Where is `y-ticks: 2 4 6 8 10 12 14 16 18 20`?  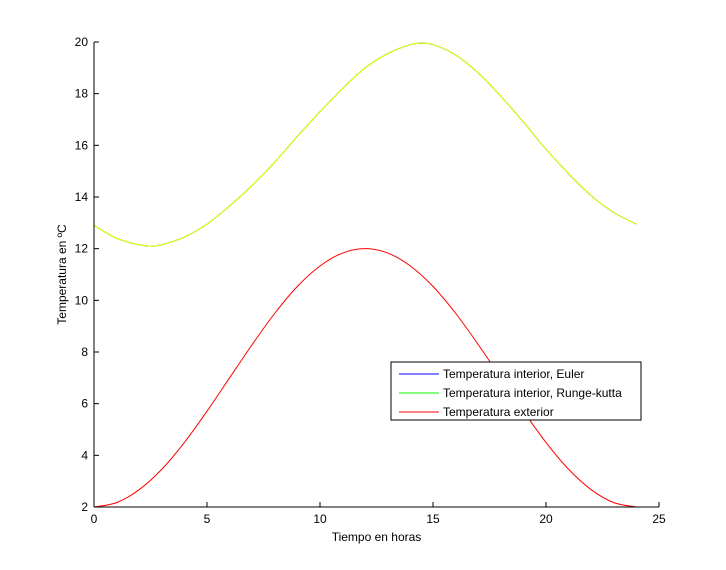
y-ticks: 2 4 6 8 10 12 14 16 18 20 is located at coordinates (87, 274).